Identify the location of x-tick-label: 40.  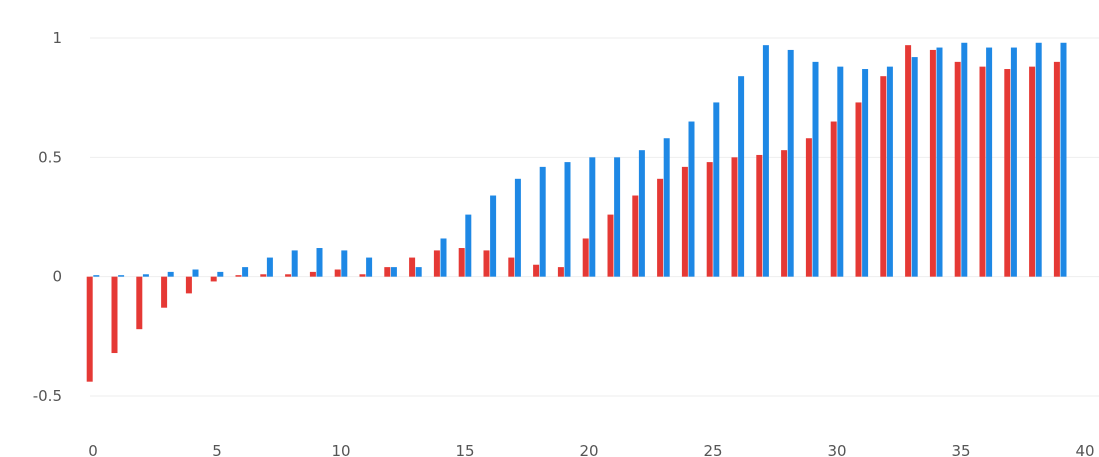
(1084, 449).